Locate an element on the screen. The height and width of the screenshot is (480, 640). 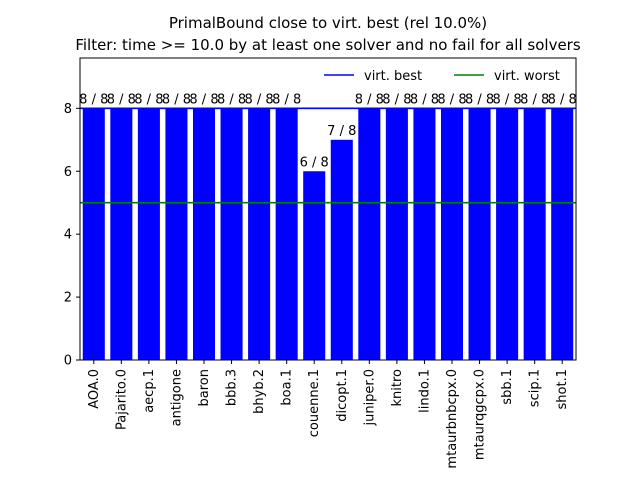
x-tick-label-bhyb.2: bhyb.2 is located at coordinates (259, 391).